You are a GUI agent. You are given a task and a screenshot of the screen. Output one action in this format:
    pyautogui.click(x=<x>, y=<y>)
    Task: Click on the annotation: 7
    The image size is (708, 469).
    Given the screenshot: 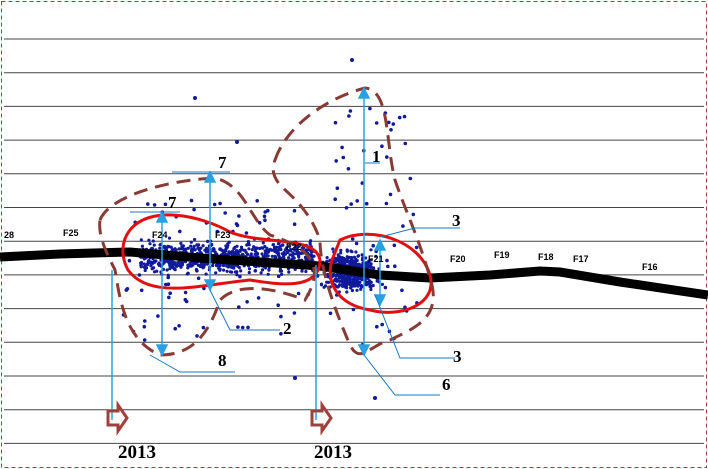 What is the action you would take?
    pyautogui.click(x=222, y=162)
    